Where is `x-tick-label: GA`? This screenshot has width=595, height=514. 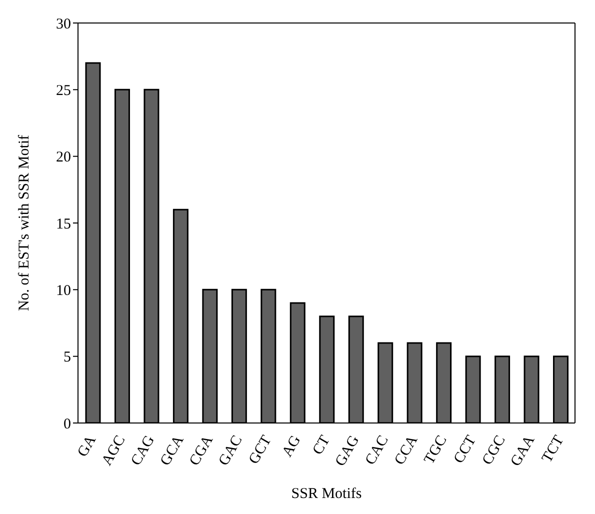
x-tick-label: GA is located at coordinates (87, 446).